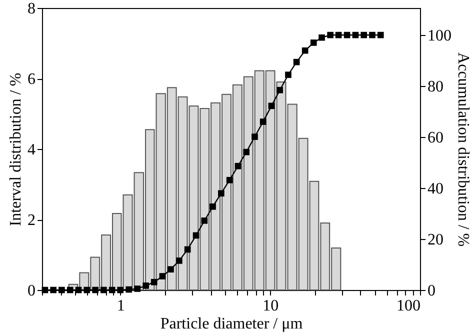 The image size is (474, 336). I want to click on x-tick-label: 100, so click(408, 306).